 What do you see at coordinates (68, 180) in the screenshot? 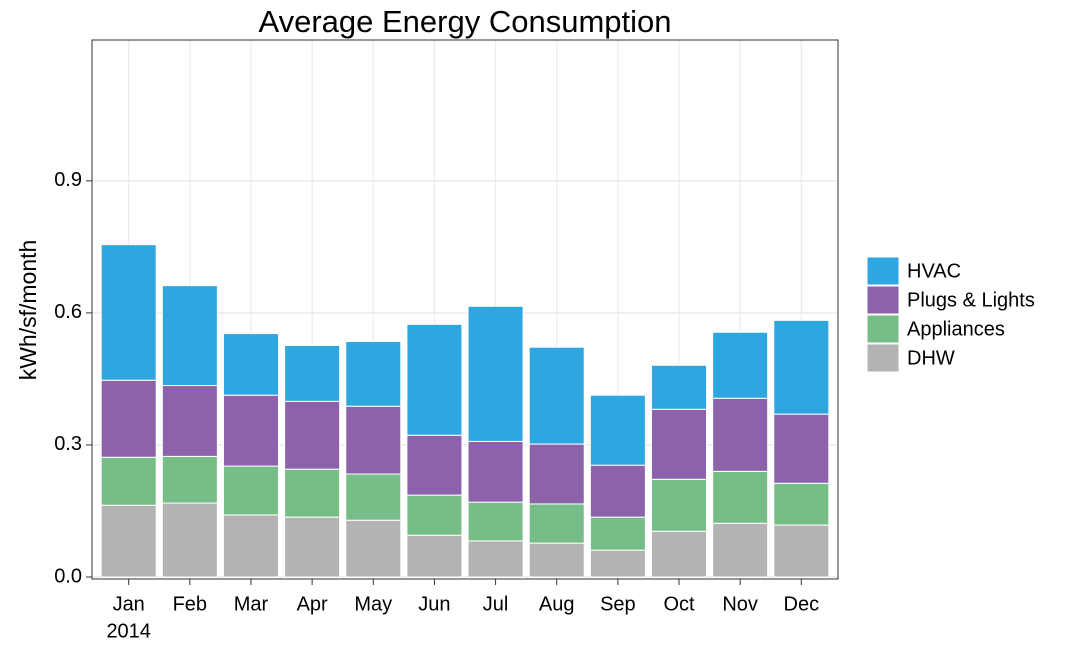
I see `y-tick-label: 0.9` at bounding box center [68, 180].